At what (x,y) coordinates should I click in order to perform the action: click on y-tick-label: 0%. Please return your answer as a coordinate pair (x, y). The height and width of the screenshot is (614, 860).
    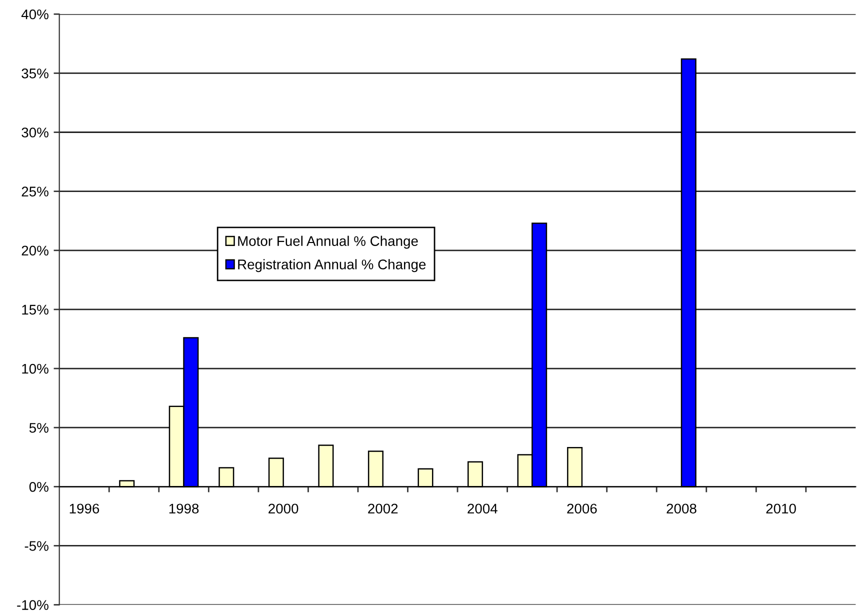
    Looking at the image, I should click on (38, 487).